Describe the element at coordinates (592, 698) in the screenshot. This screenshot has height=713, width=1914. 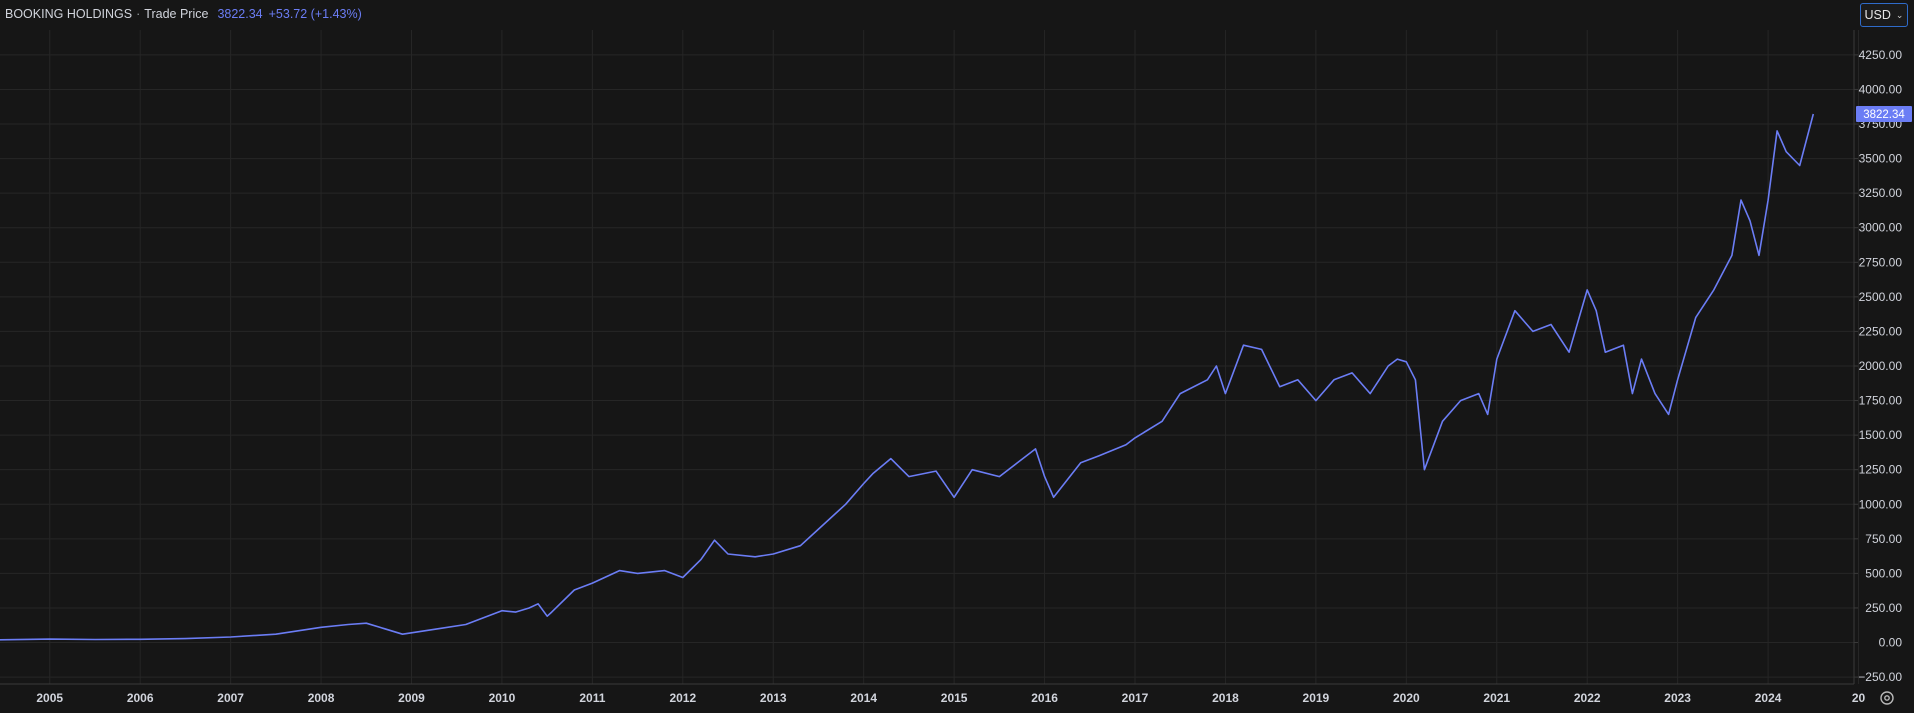
I see `x-tick-label: 2011` at that location.